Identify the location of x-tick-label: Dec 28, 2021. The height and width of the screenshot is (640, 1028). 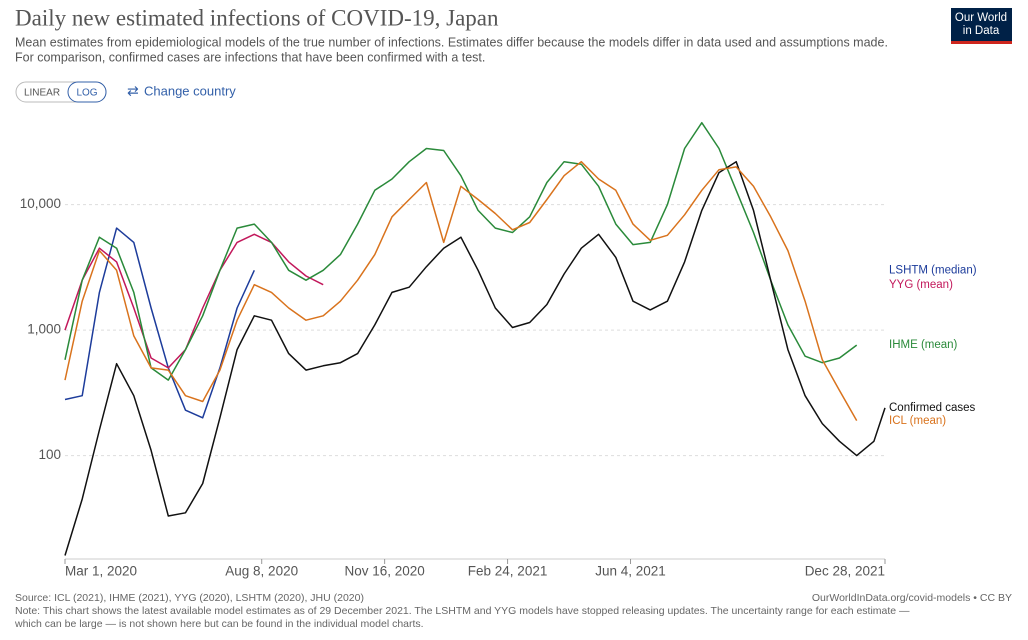
(845, 571).